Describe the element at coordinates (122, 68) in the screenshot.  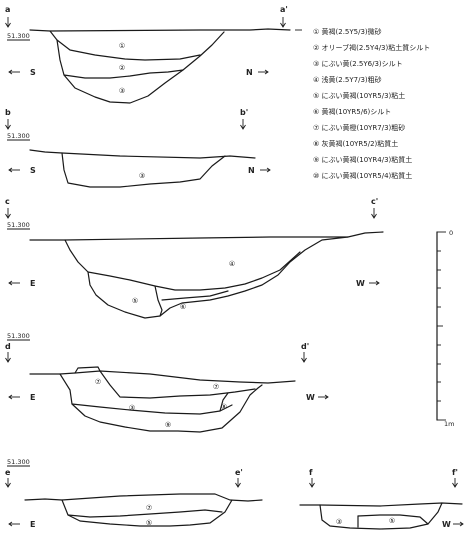
I see `section-a-layer-2: ②` at that location.